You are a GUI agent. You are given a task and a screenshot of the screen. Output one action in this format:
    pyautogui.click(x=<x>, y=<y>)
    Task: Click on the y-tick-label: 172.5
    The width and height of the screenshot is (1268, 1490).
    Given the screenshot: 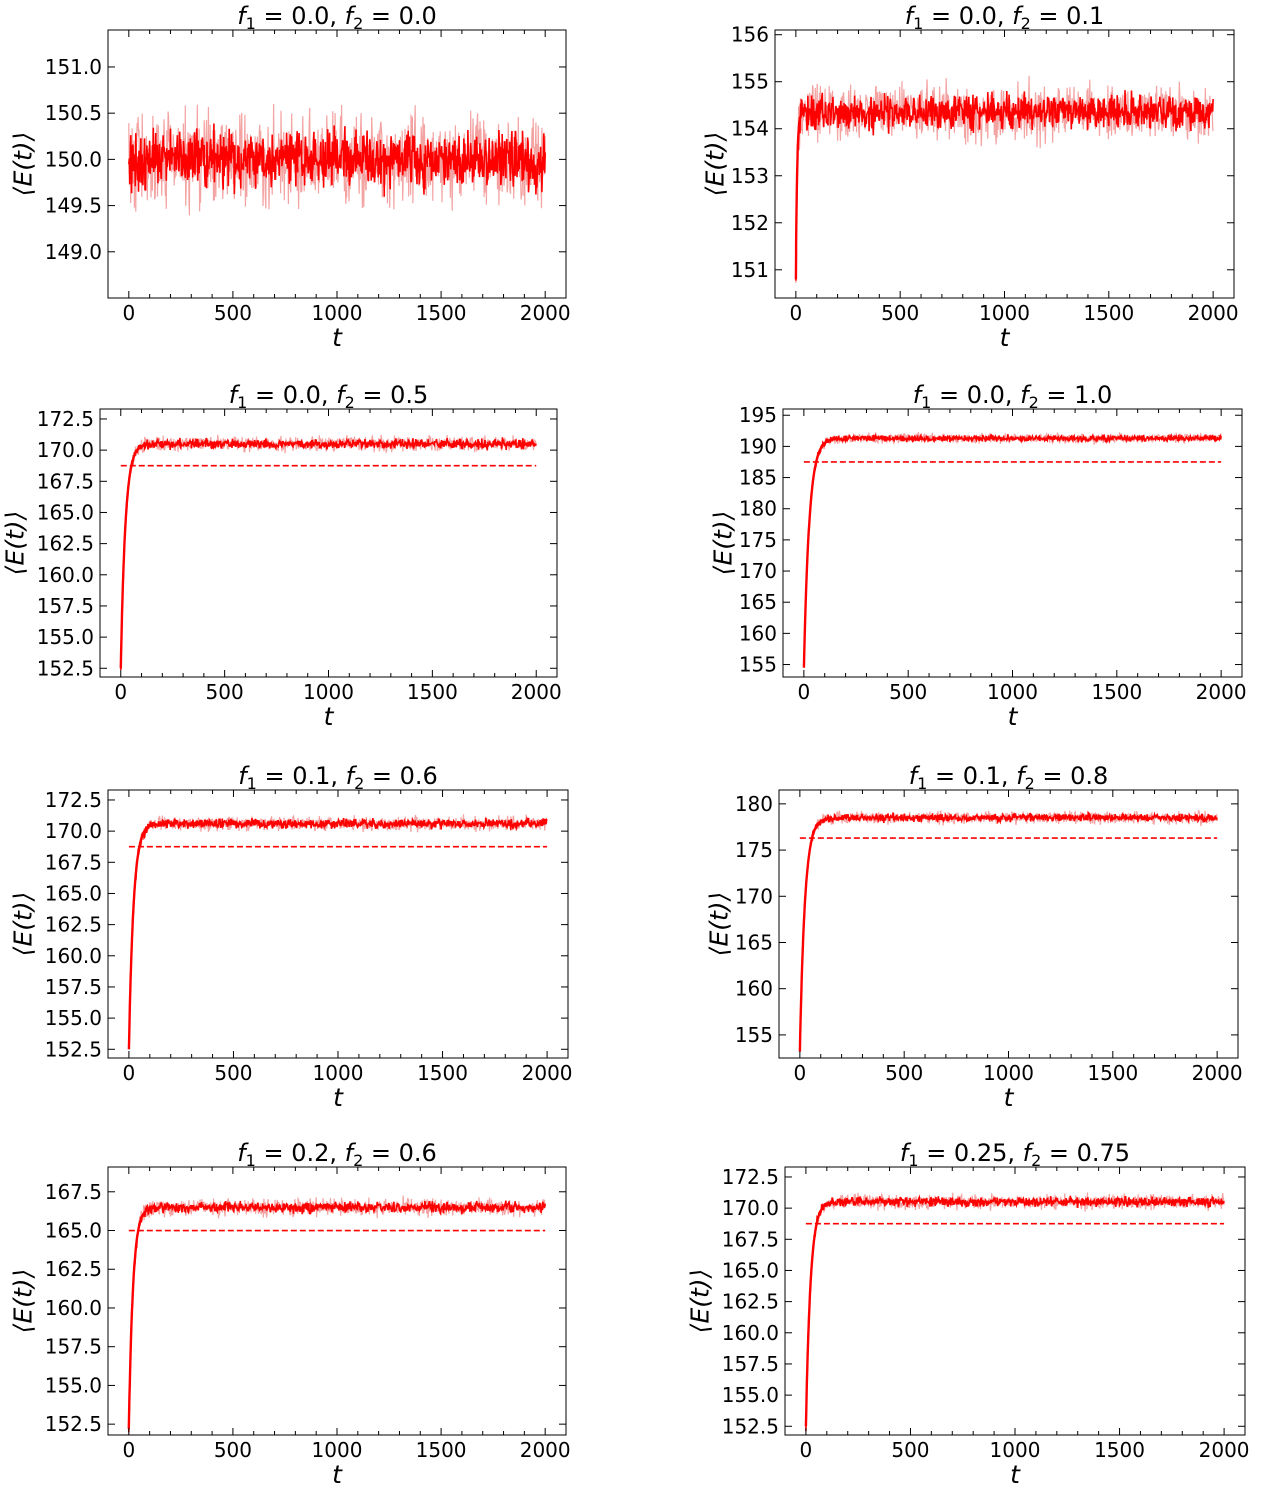 What is the action you would take?
    pyautogui.click(x=750, y=1177)
    